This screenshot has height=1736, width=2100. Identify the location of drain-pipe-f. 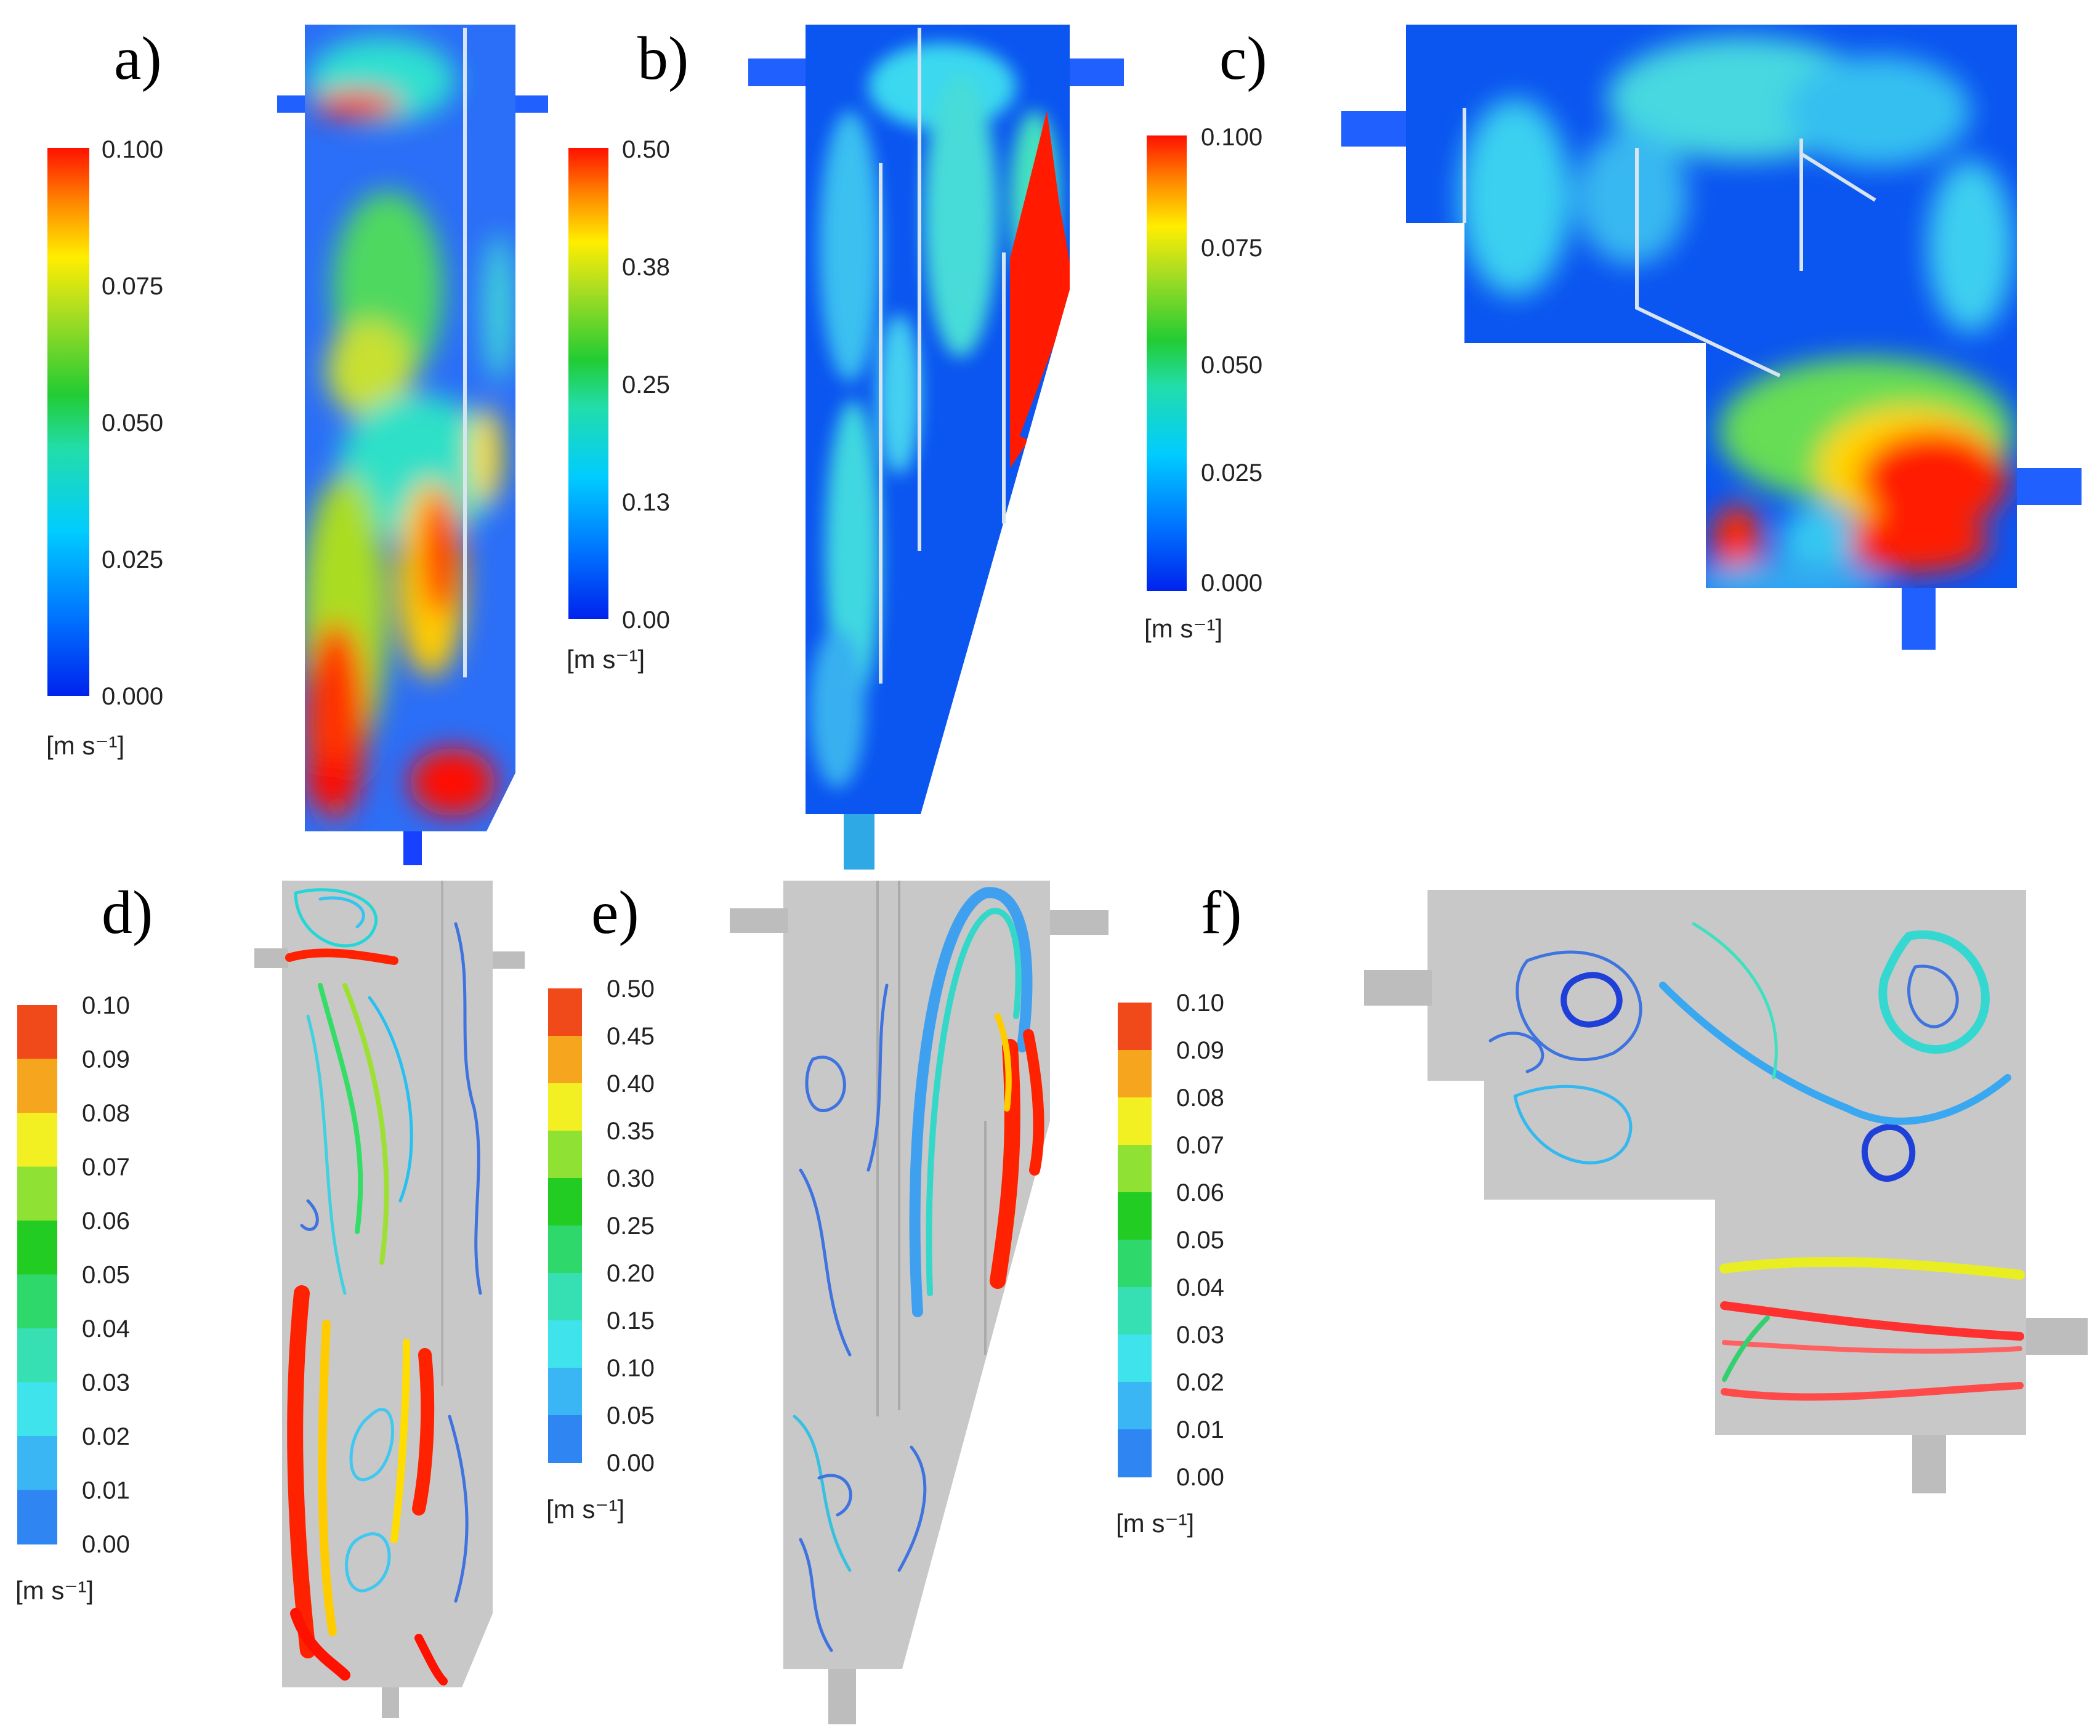
(1929, 1464).